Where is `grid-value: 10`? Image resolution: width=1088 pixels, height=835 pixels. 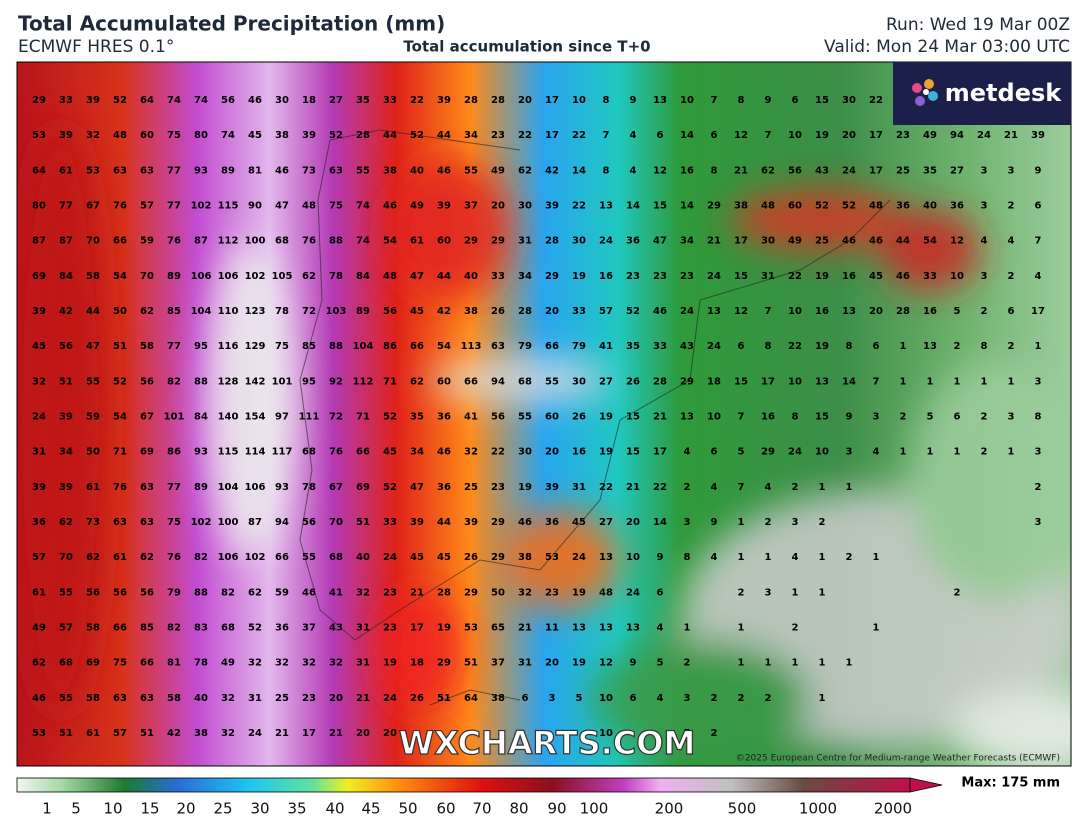 grid-value: 10 is located at coordinates (957, 276).